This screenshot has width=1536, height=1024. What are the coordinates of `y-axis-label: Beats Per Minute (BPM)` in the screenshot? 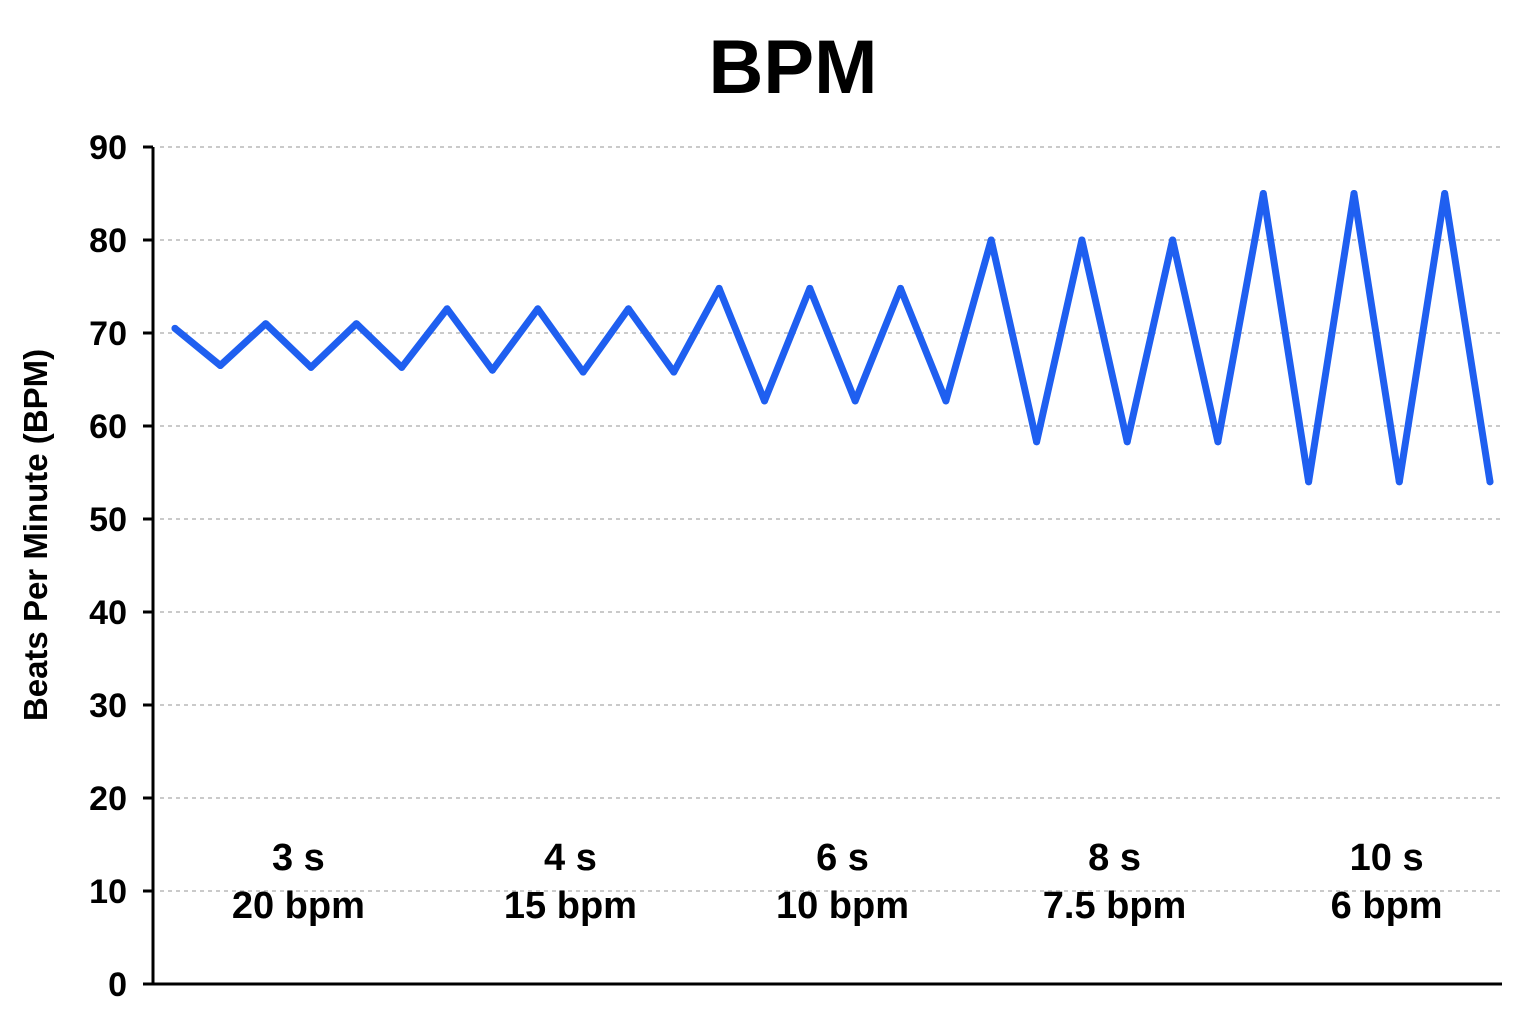 It's located at (35, 535).